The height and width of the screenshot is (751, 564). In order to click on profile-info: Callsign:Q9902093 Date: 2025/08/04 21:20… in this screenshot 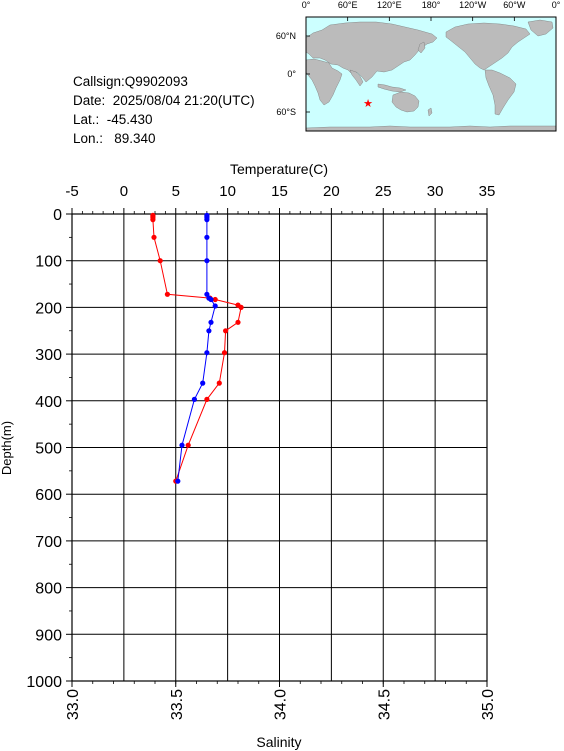, I will do `click(164, 110)`.